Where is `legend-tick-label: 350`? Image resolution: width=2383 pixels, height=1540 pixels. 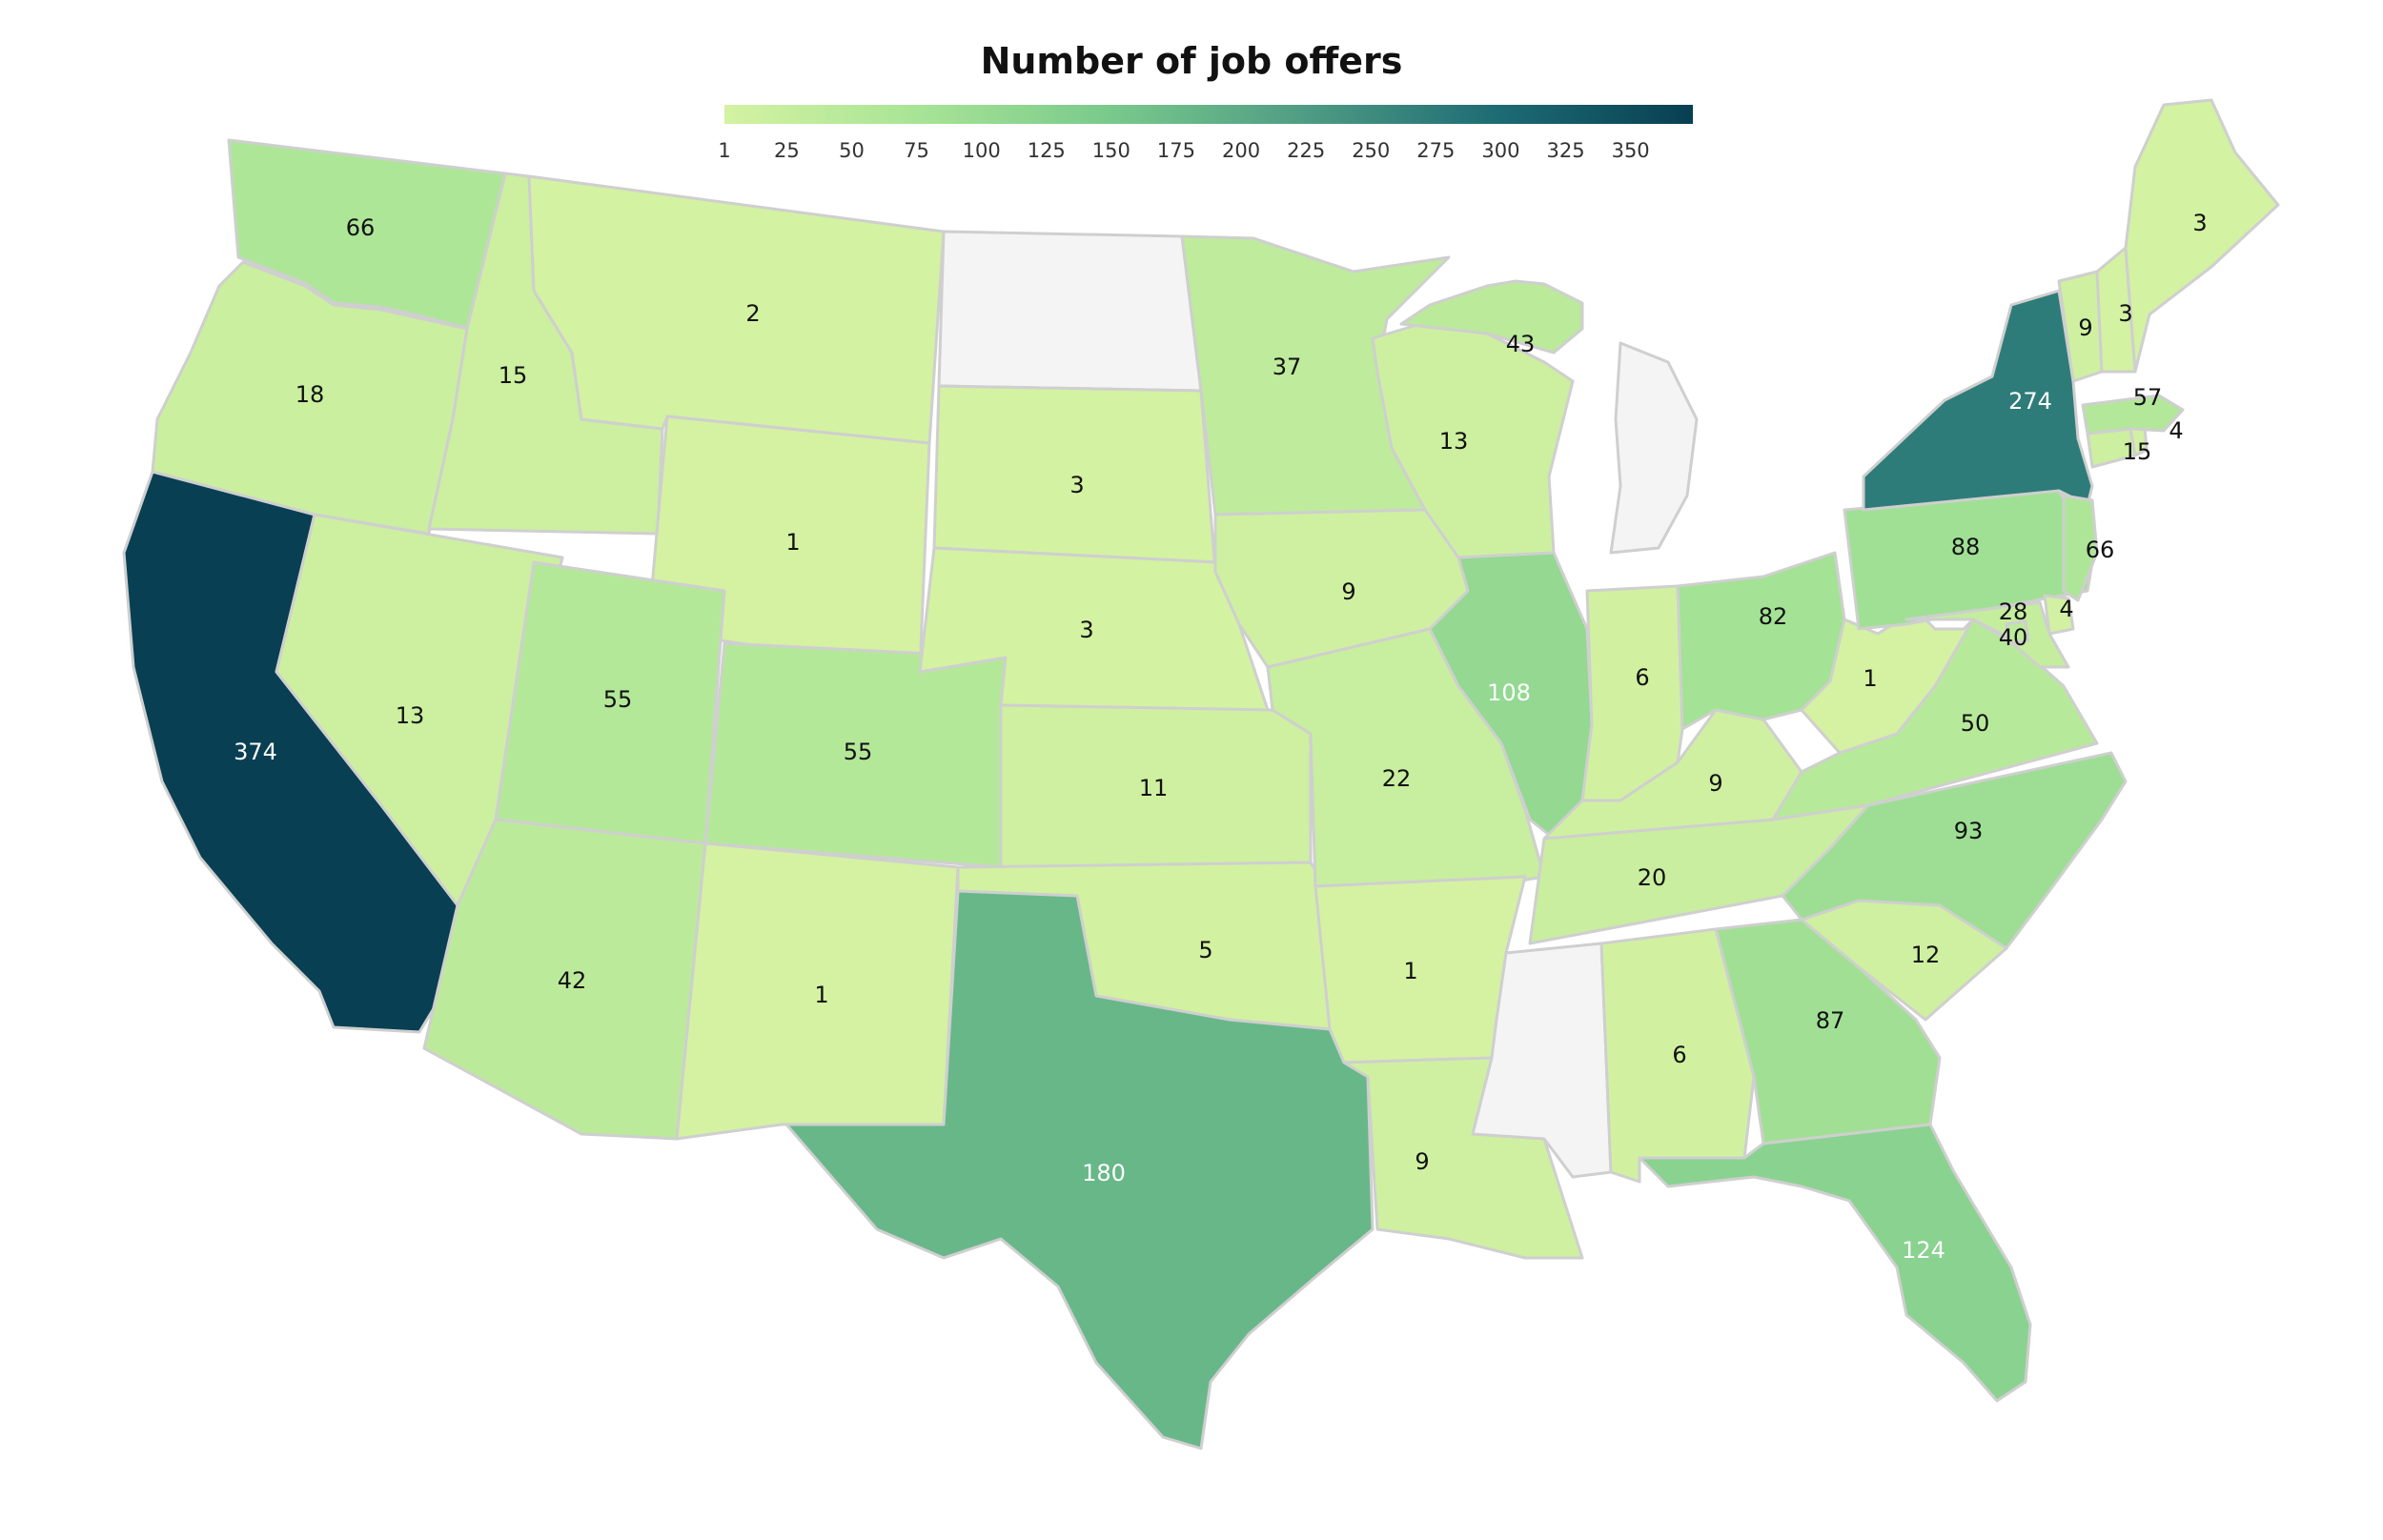
legend-tick-label: 350 is located at coordinates (1631, 150).